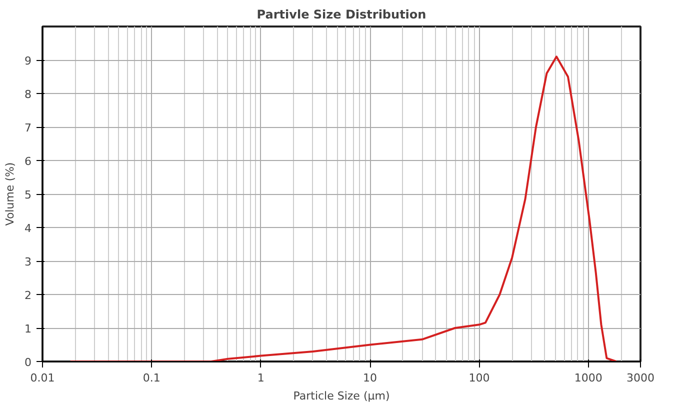 This screenshot has height=412, width=681. I want to click on y-axis-title: Volume (%), so click(10, 194).